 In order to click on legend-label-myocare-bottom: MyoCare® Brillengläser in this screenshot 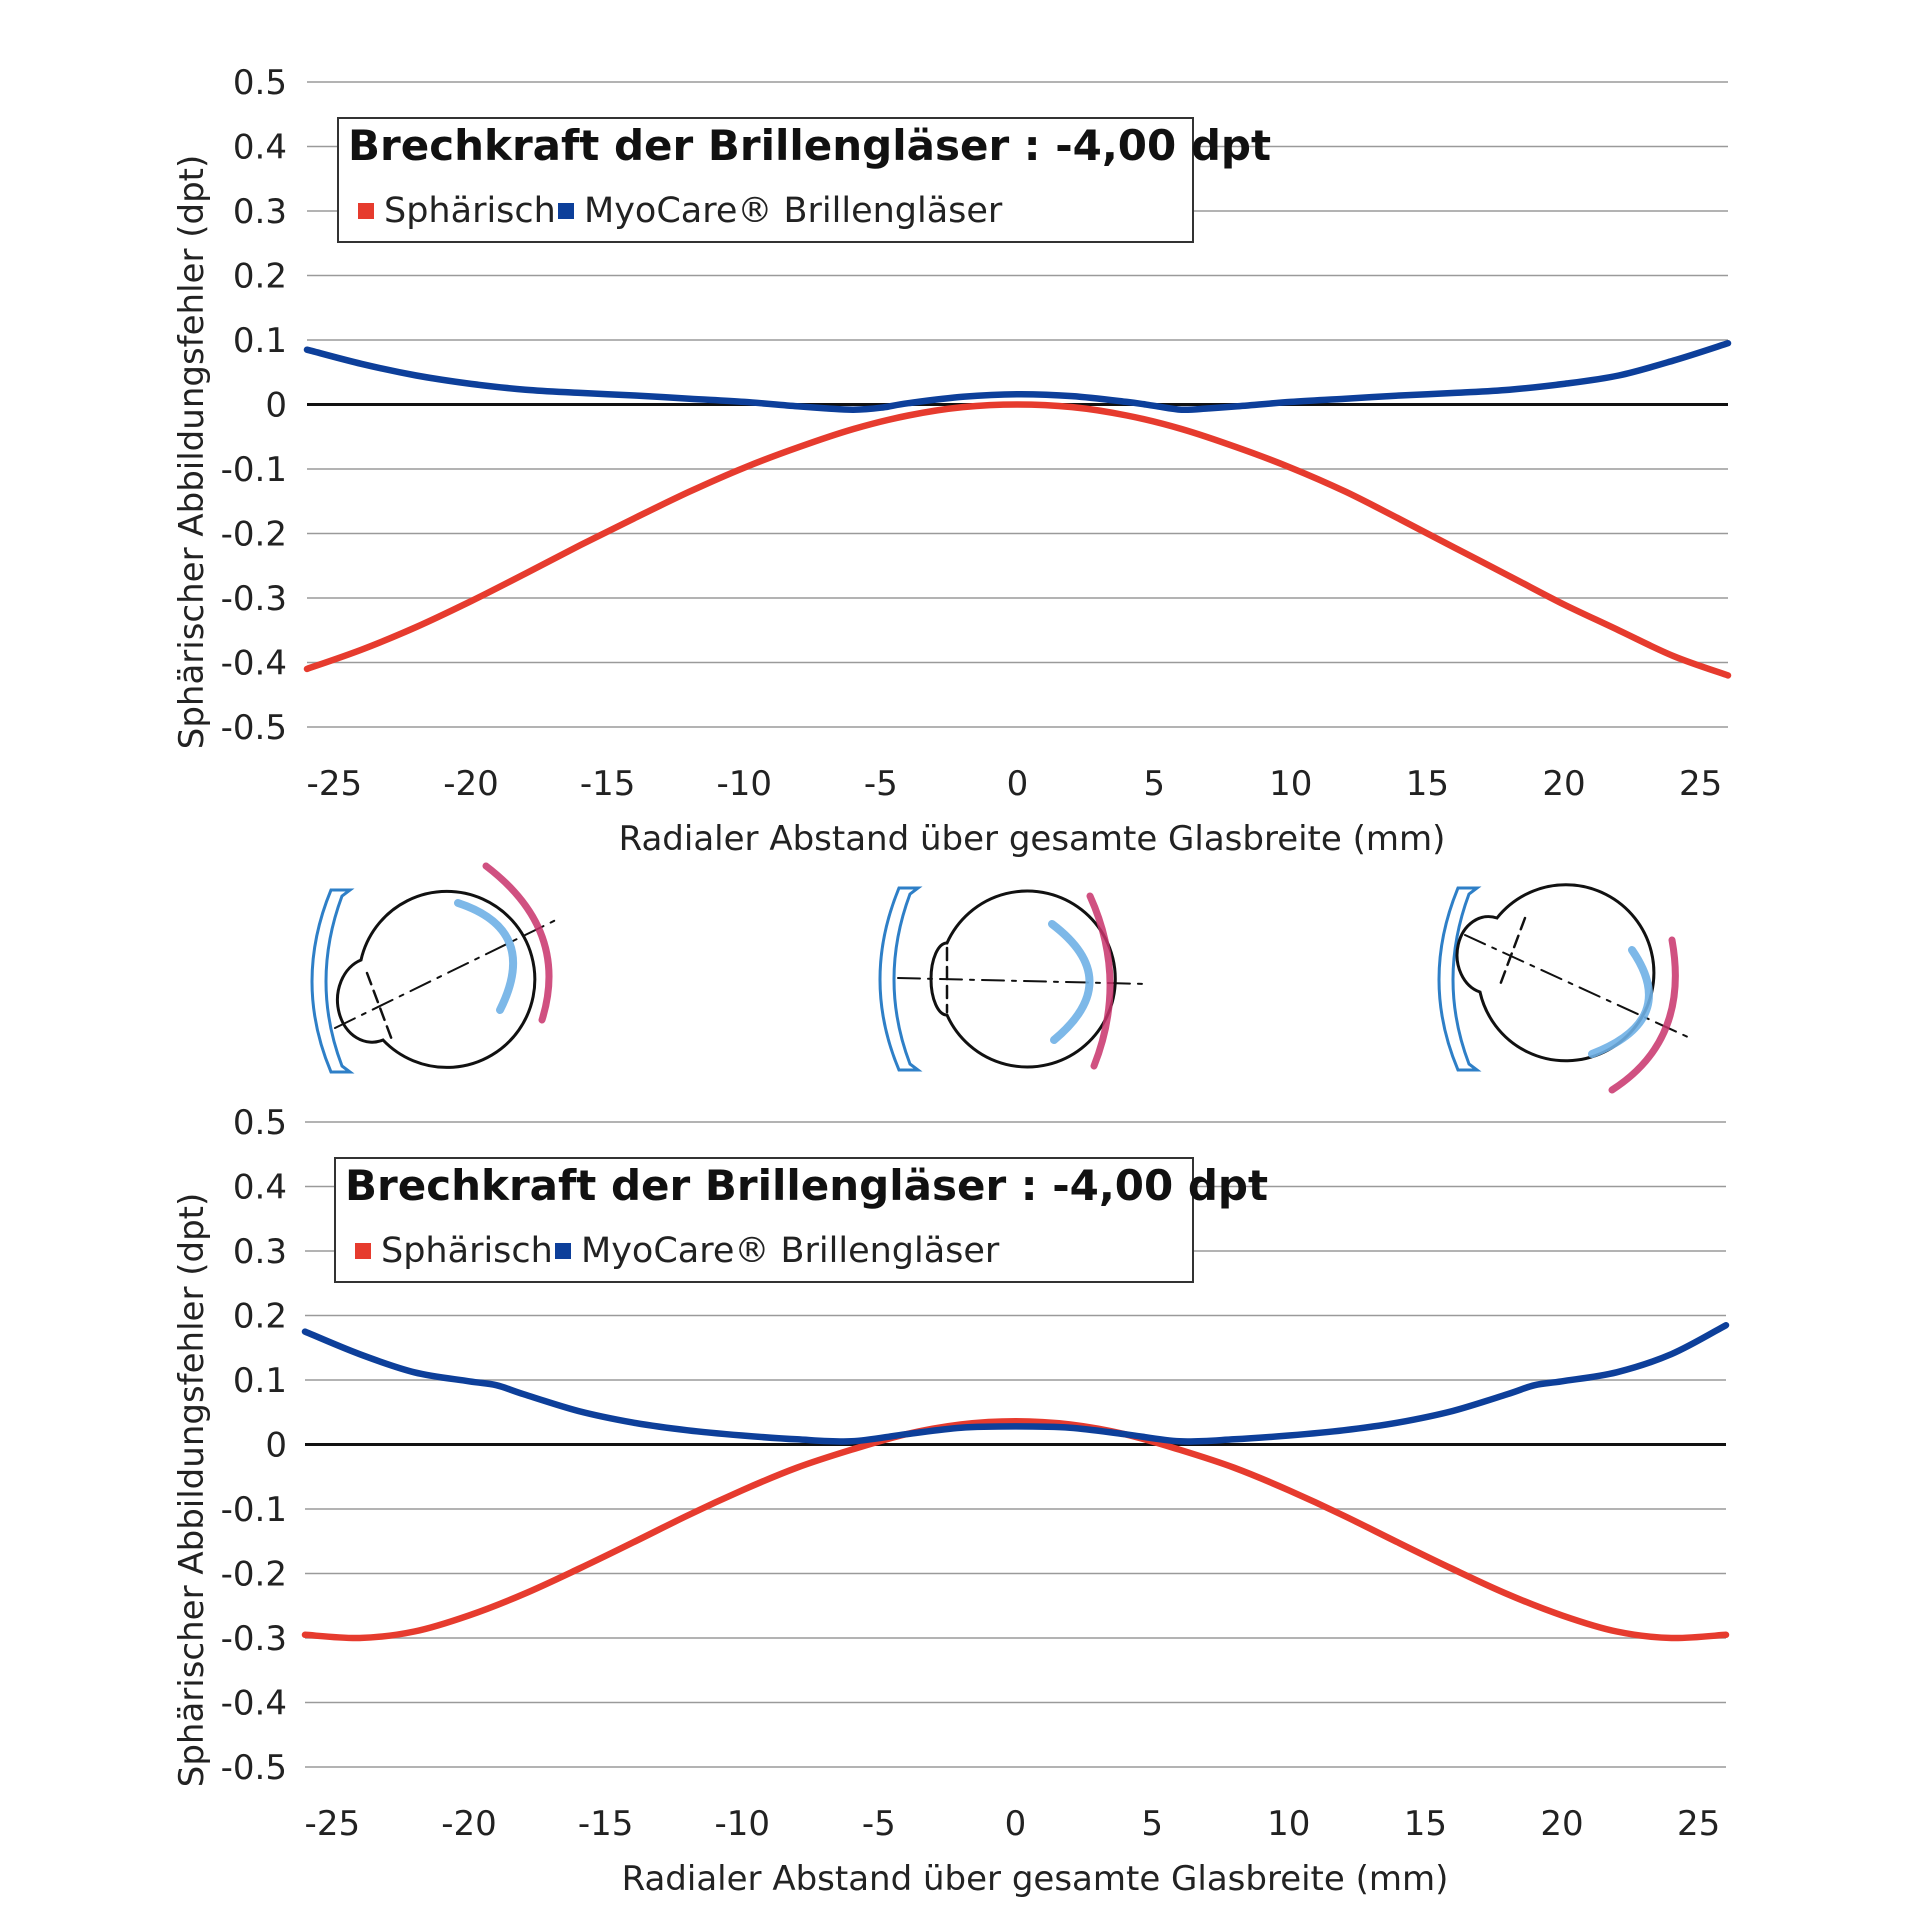, I will do `click(790, 1251)`.